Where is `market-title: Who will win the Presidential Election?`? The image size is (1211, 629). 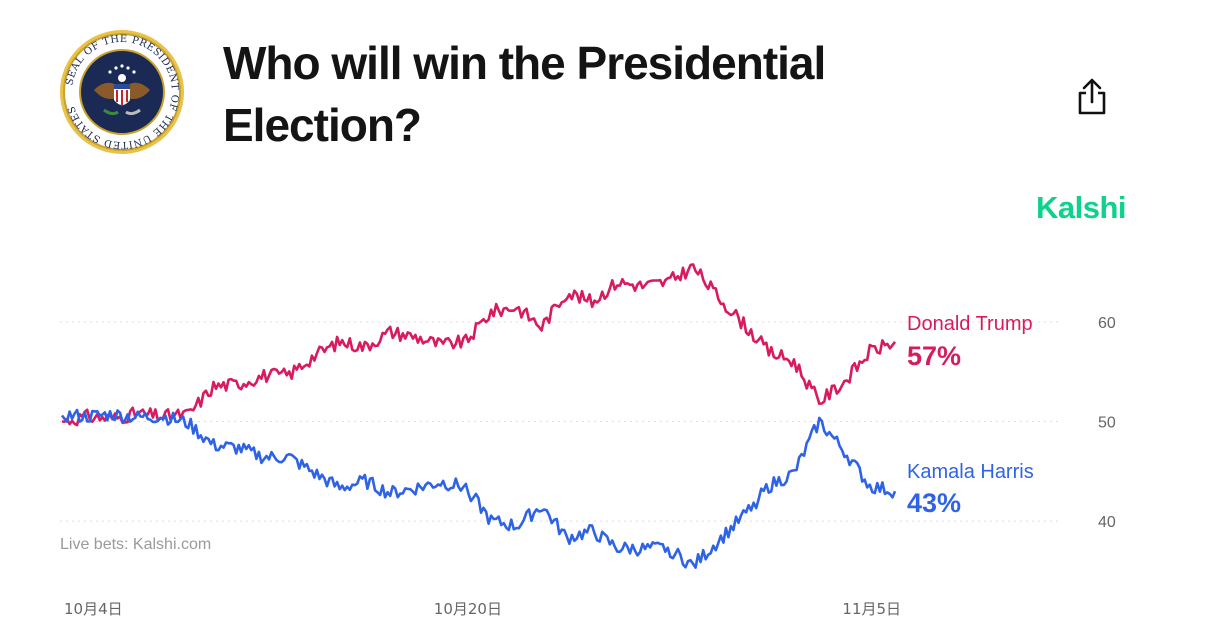 market-title: Who will win the Presidential Election? is located at coordinates (524, 94).